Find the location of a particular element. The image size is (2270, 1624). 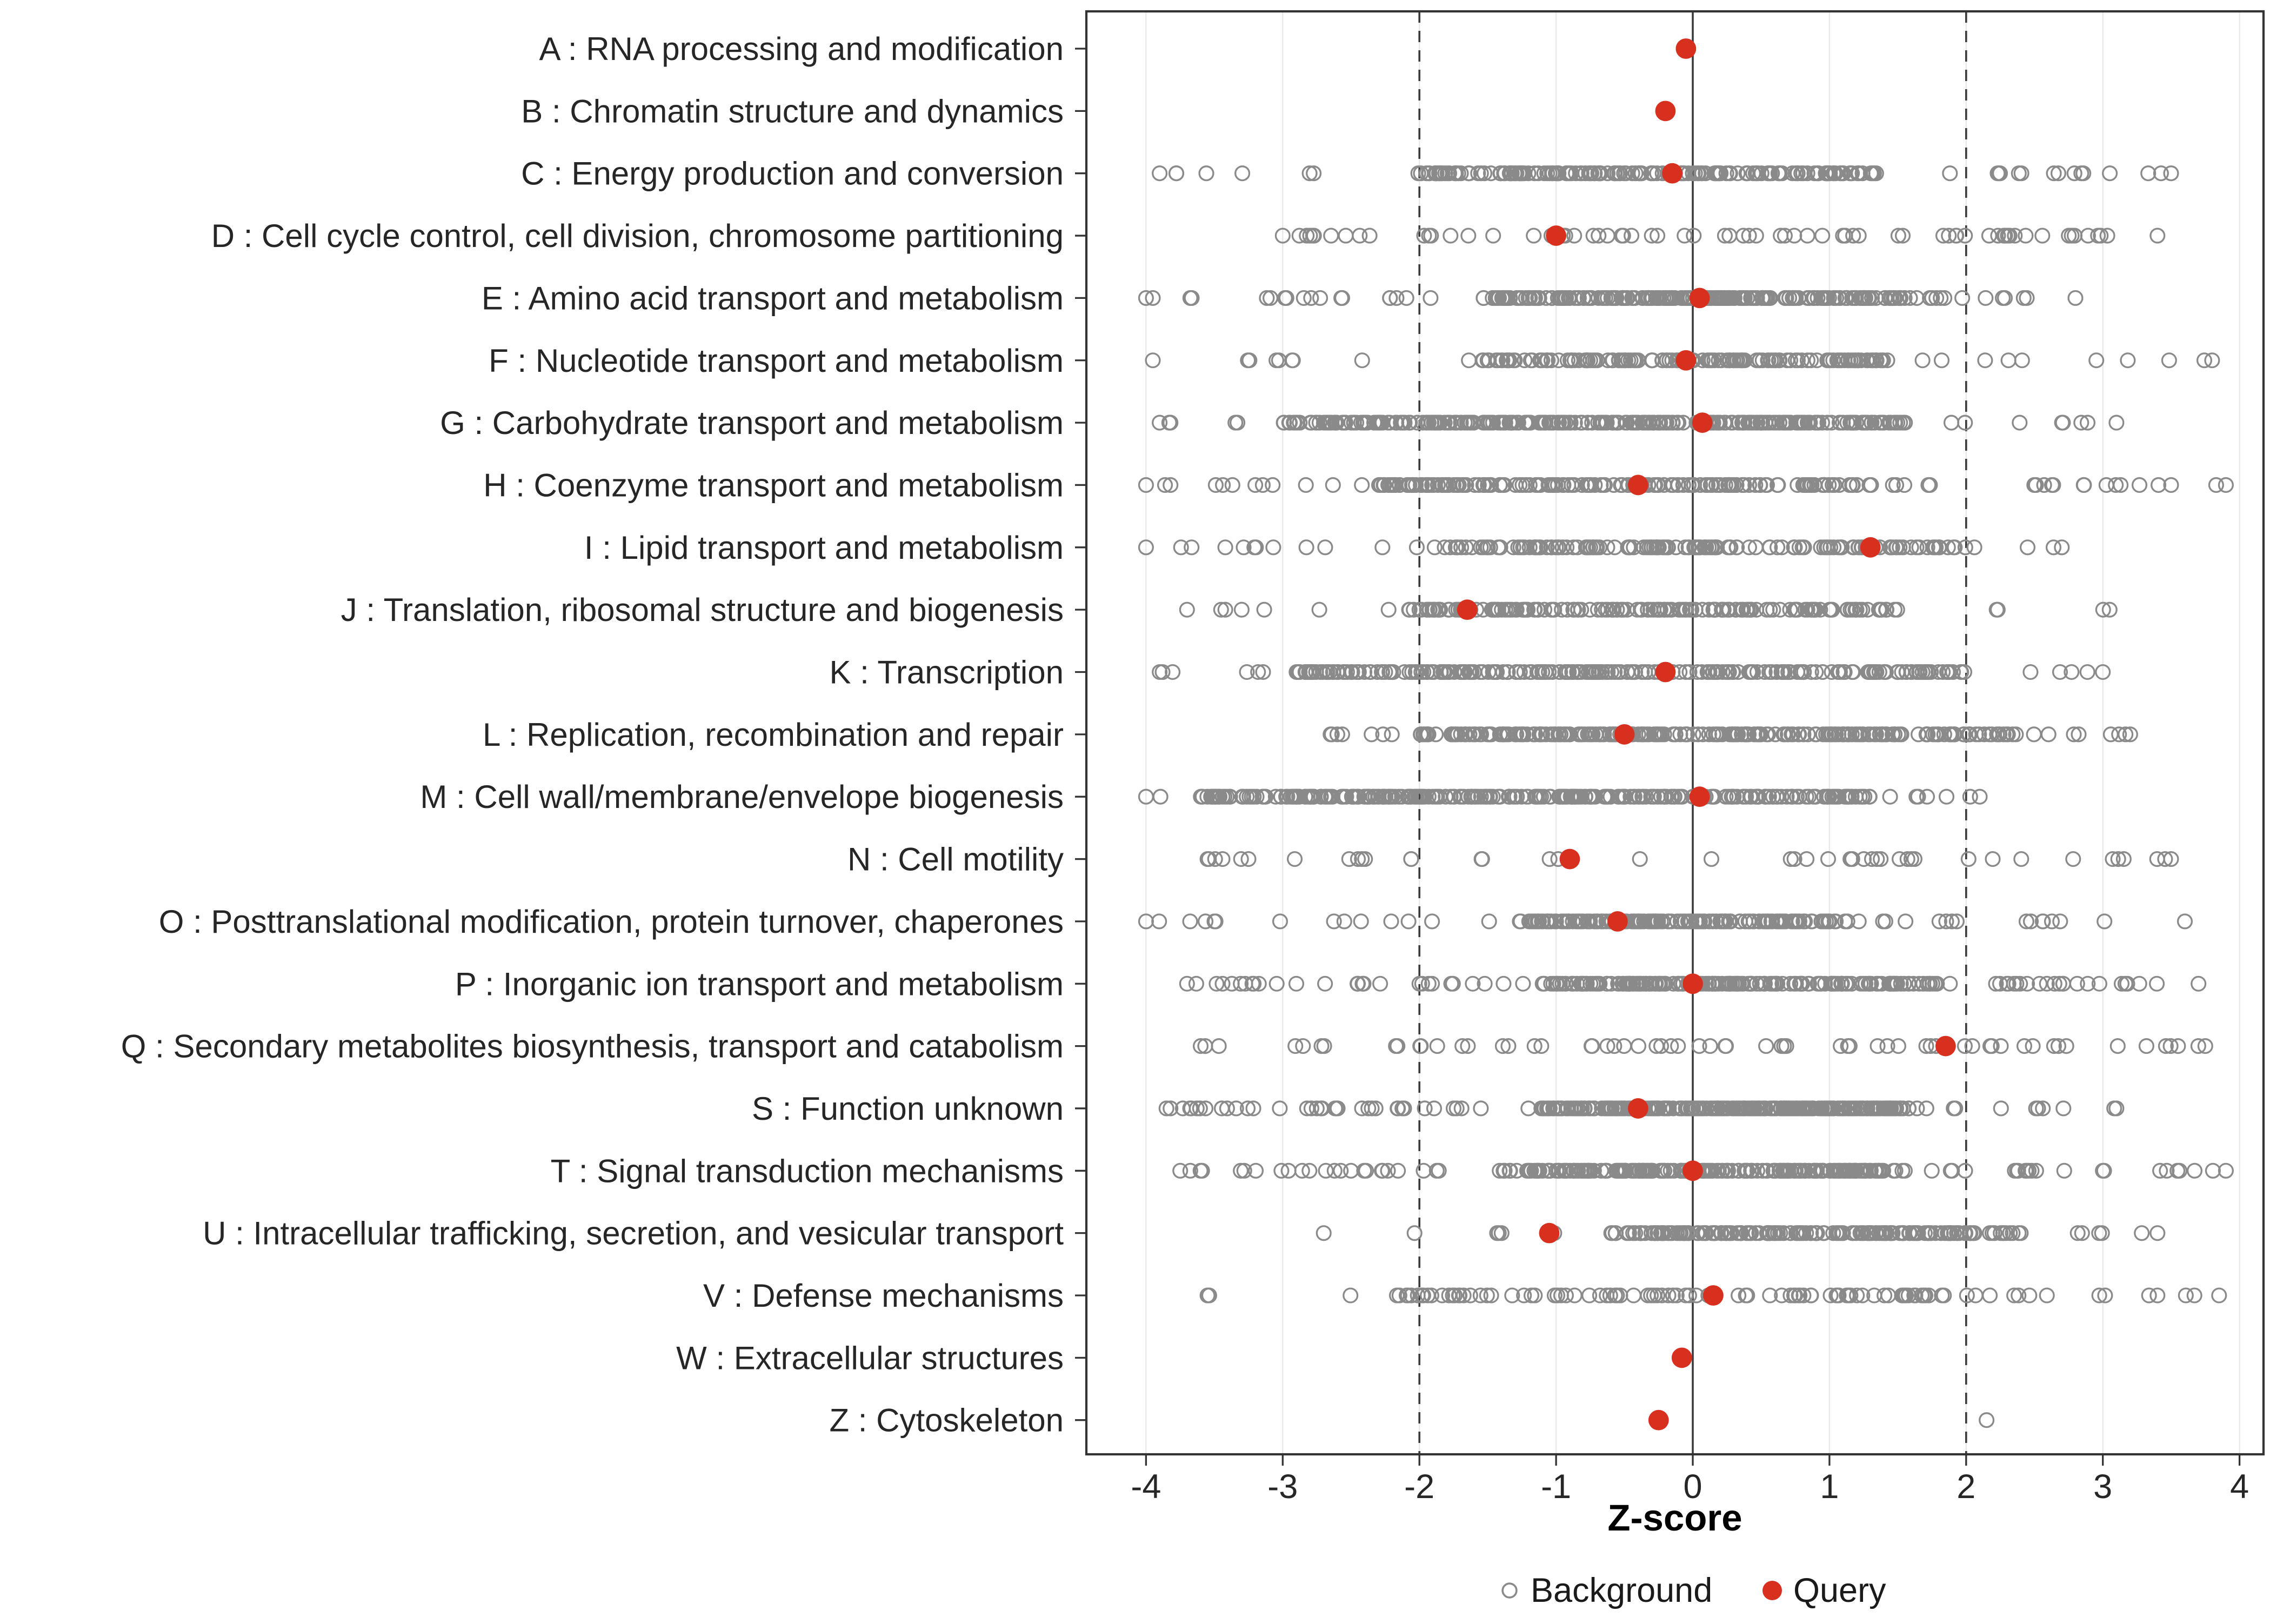

category-label: S : Function unknown is located at coordinates (908, 1109).